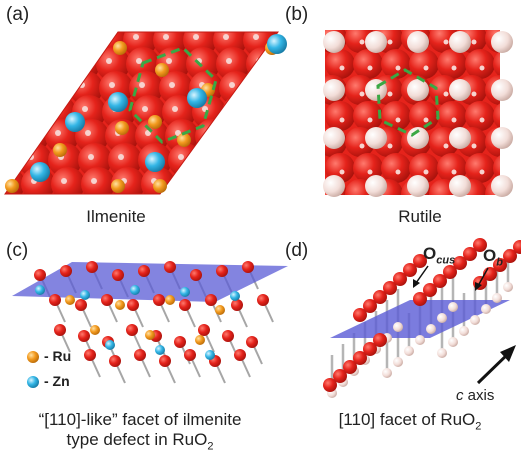  What do you see at coordinates (116, 216) in the screenshot?
I see `caption-ilmenite: Ilmenite` at bounding box center [116, 216].